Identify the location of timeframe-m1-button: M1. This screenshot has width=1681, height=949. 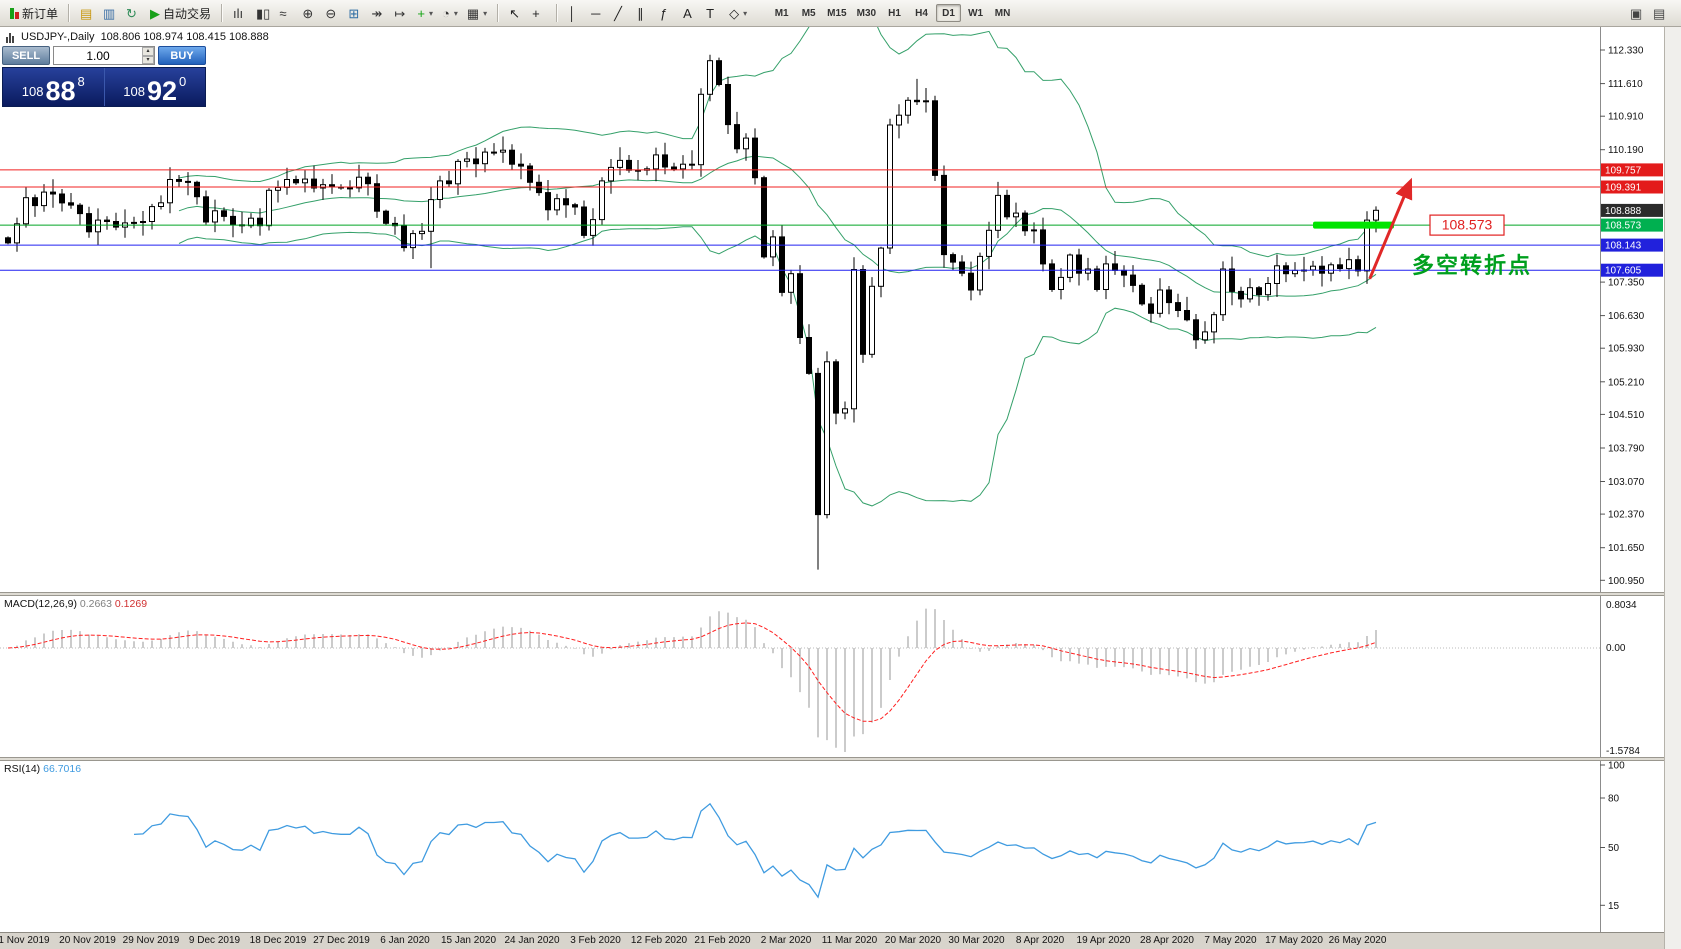
(781, 13).